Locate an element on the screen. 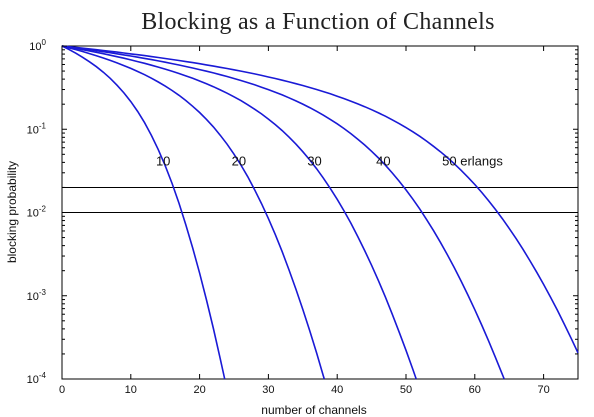  y-tick-label: 10⁻² is located at coordinates (37, 212).